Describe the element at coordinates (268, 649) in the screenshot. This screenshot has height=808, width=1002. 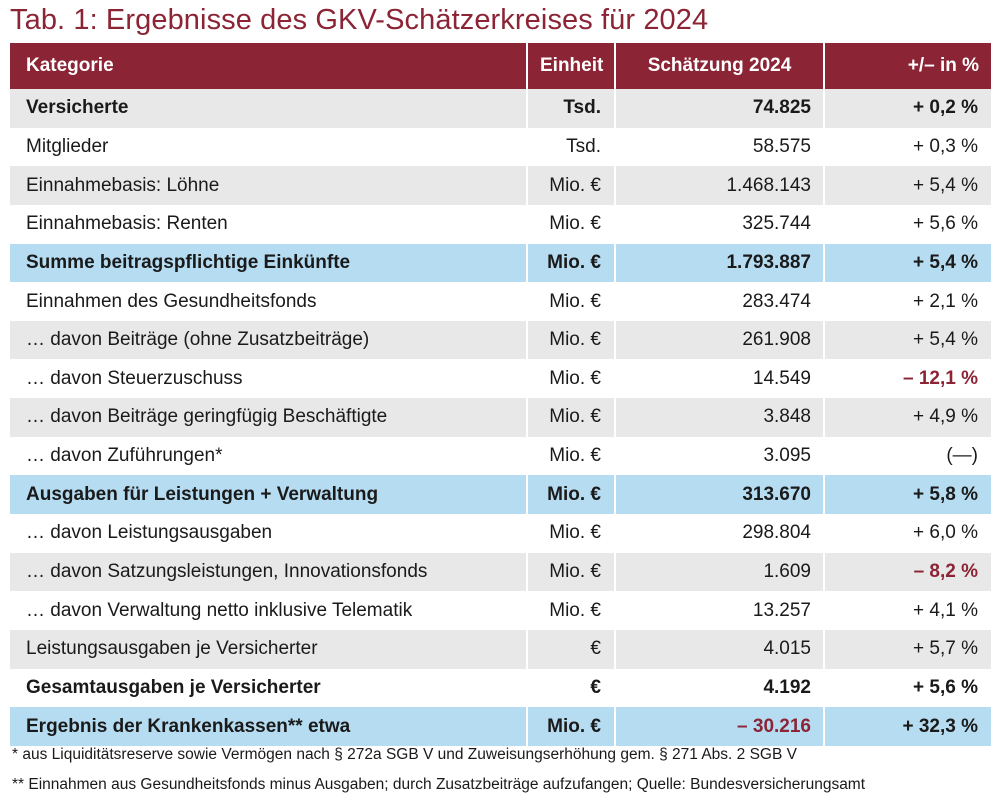
I see `row-label: Leistungsausgaben je Versicherter` at that location.